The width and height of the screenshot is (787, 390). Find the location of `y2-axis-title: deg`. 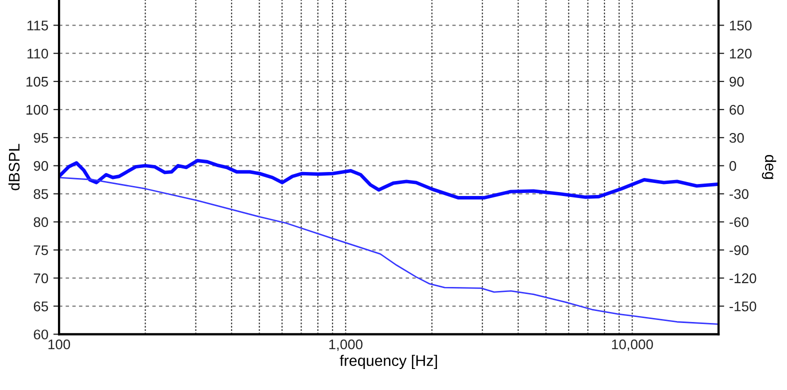

y2-axis-title: deg is located at coordinates (769, 167).